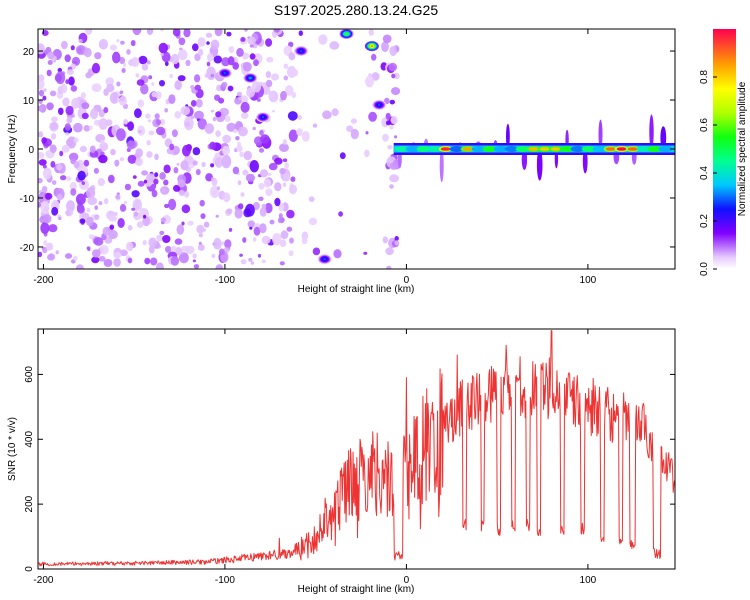 Image resolution: width=750 pixels, height=600 pixels. Describe the element at coordinates (43, 580) in the screenshot. I see `snr-xtick-label: -200` at that location.